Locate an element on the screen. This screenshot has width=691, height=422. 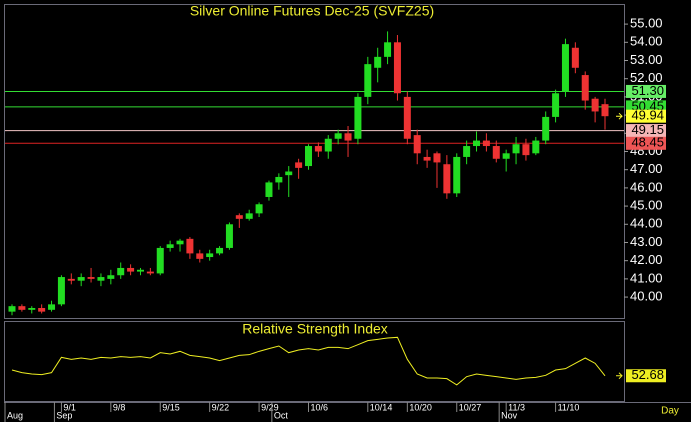
x-tick-label: 9/29 is located at coordinates (270, 407).